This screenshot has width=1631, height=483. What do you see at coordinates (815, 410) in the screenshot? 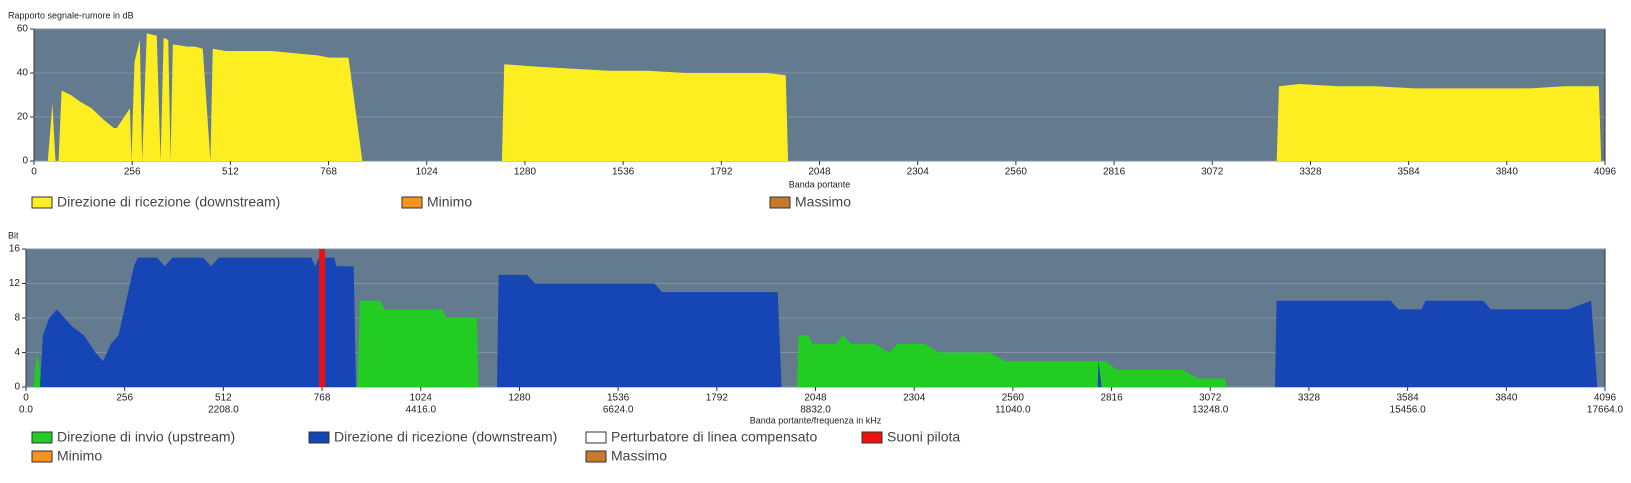
I see `x2-tick-label: 8832.0` at bounding box center [815, 410].